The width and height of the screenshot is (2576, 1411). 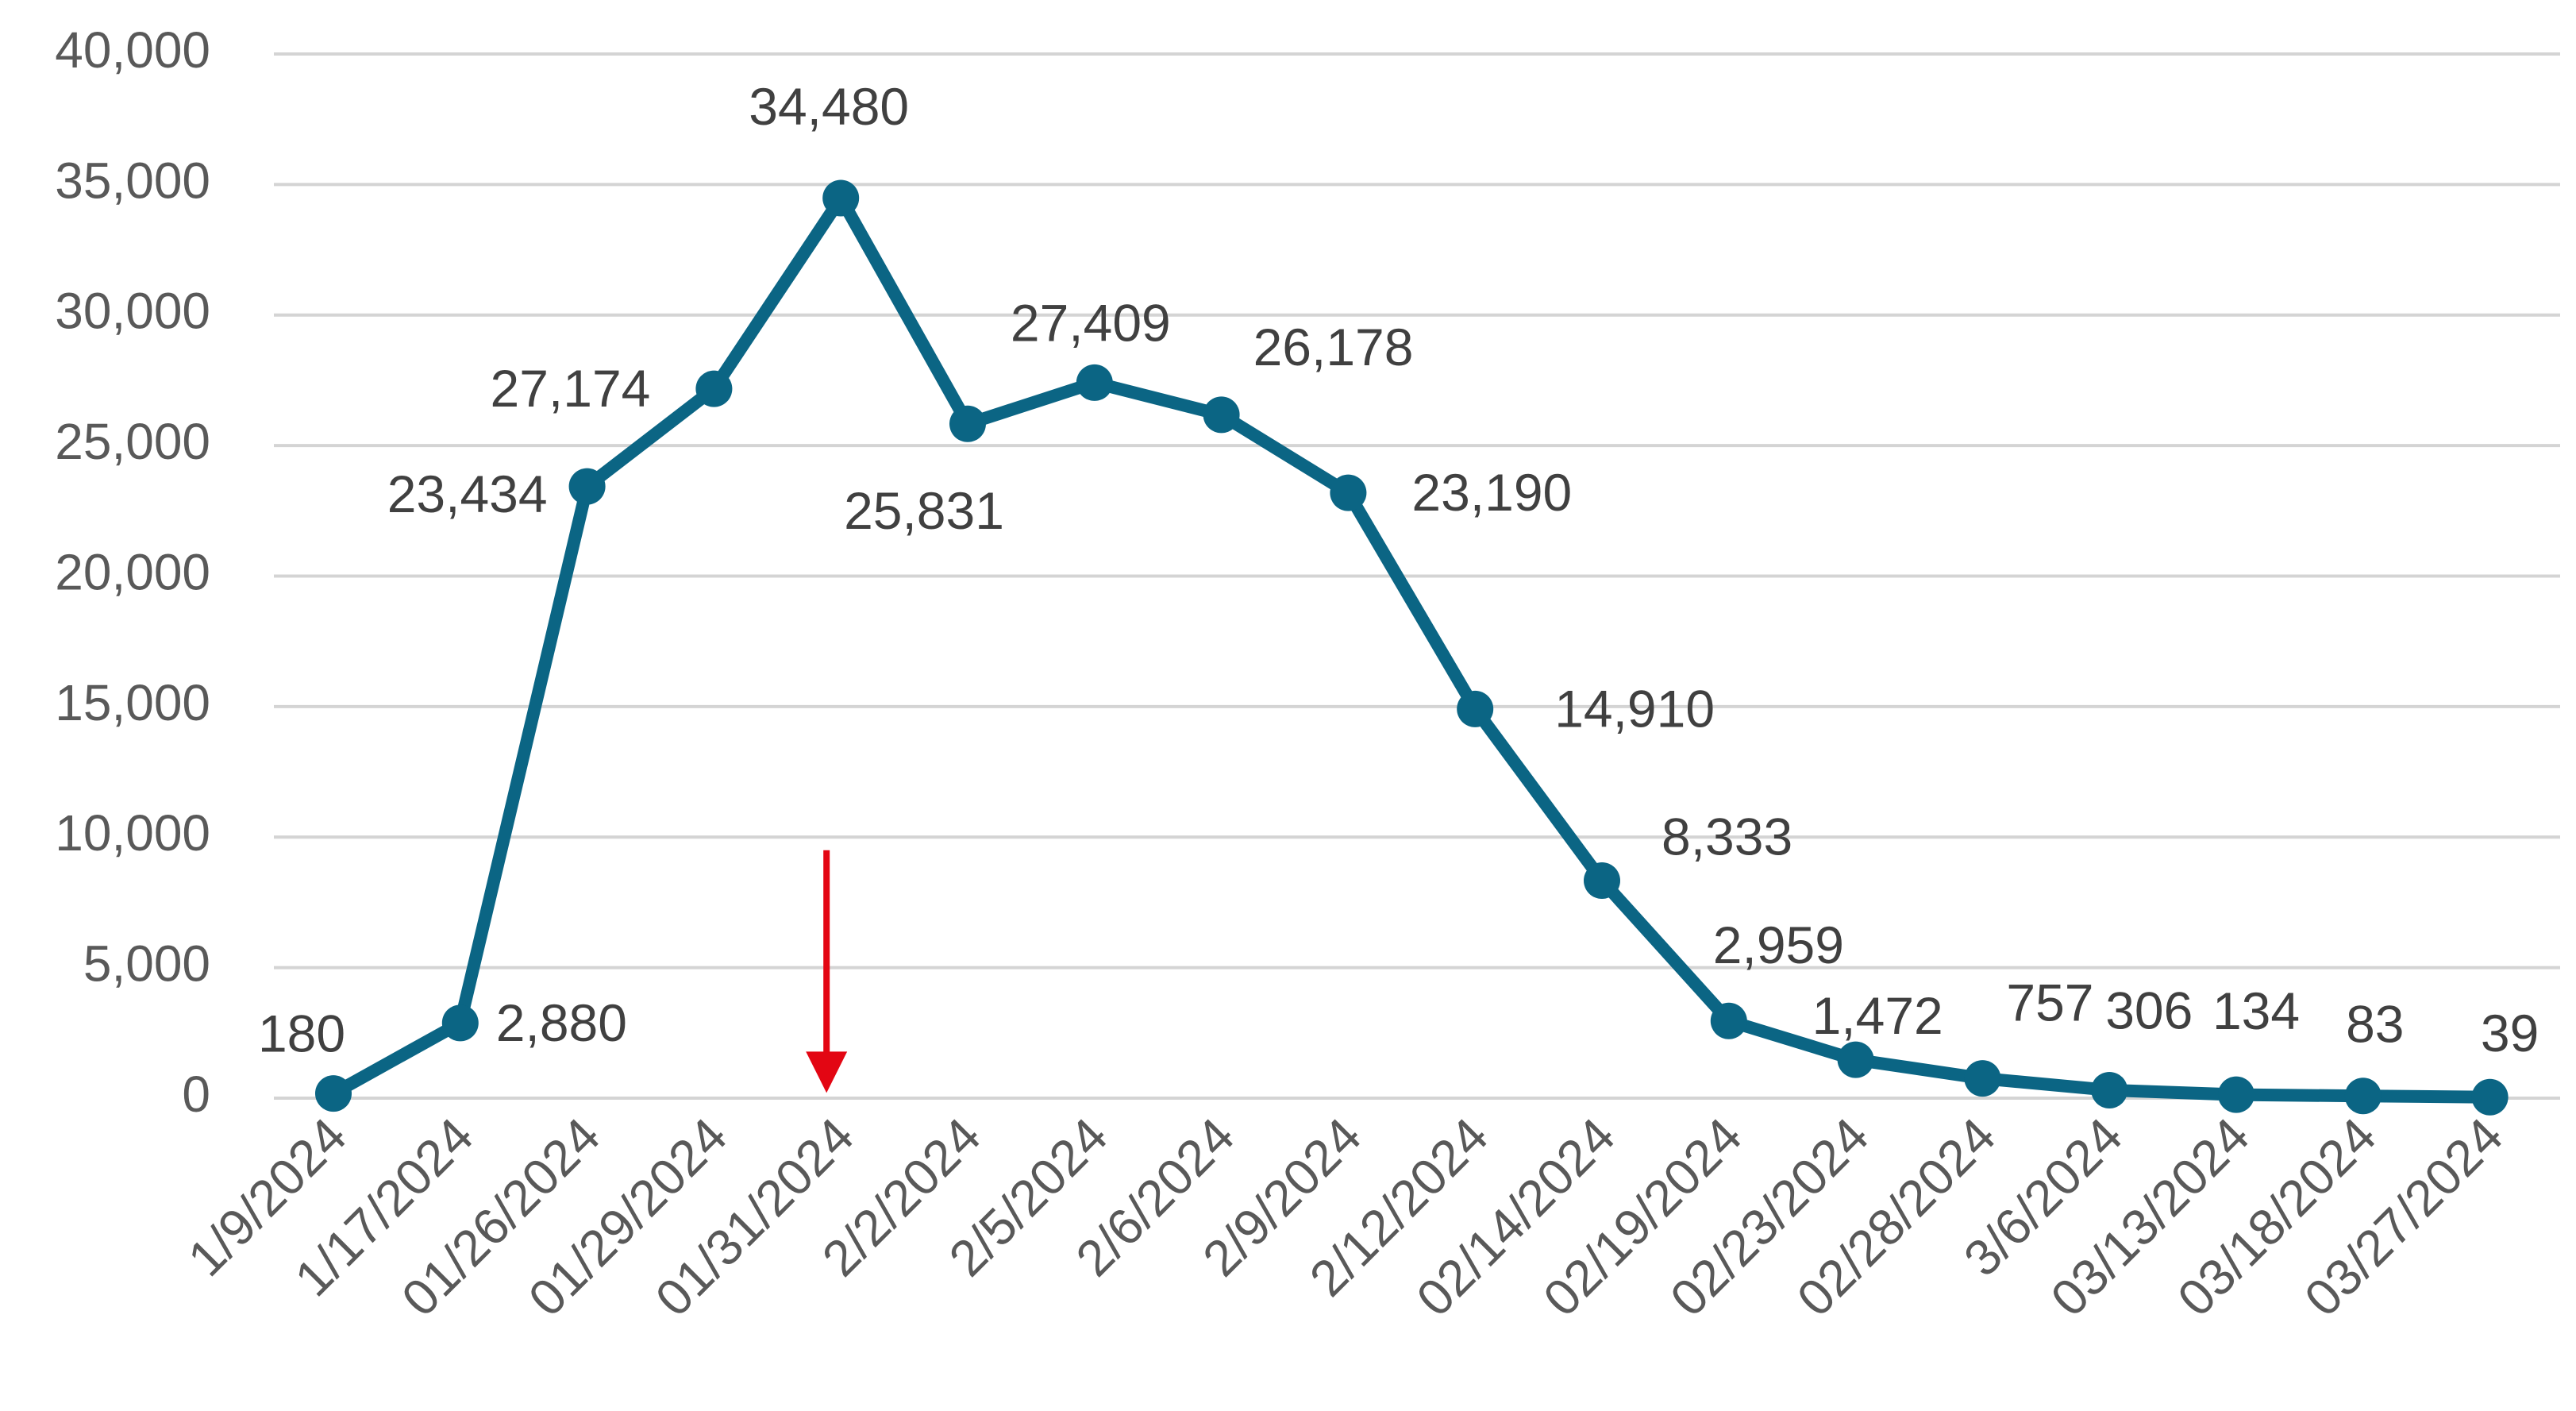 What do you see at coordinates (1091, 322) in the screenshot?
I see `data-label: 27,409` at bounding box center [1091, 322].